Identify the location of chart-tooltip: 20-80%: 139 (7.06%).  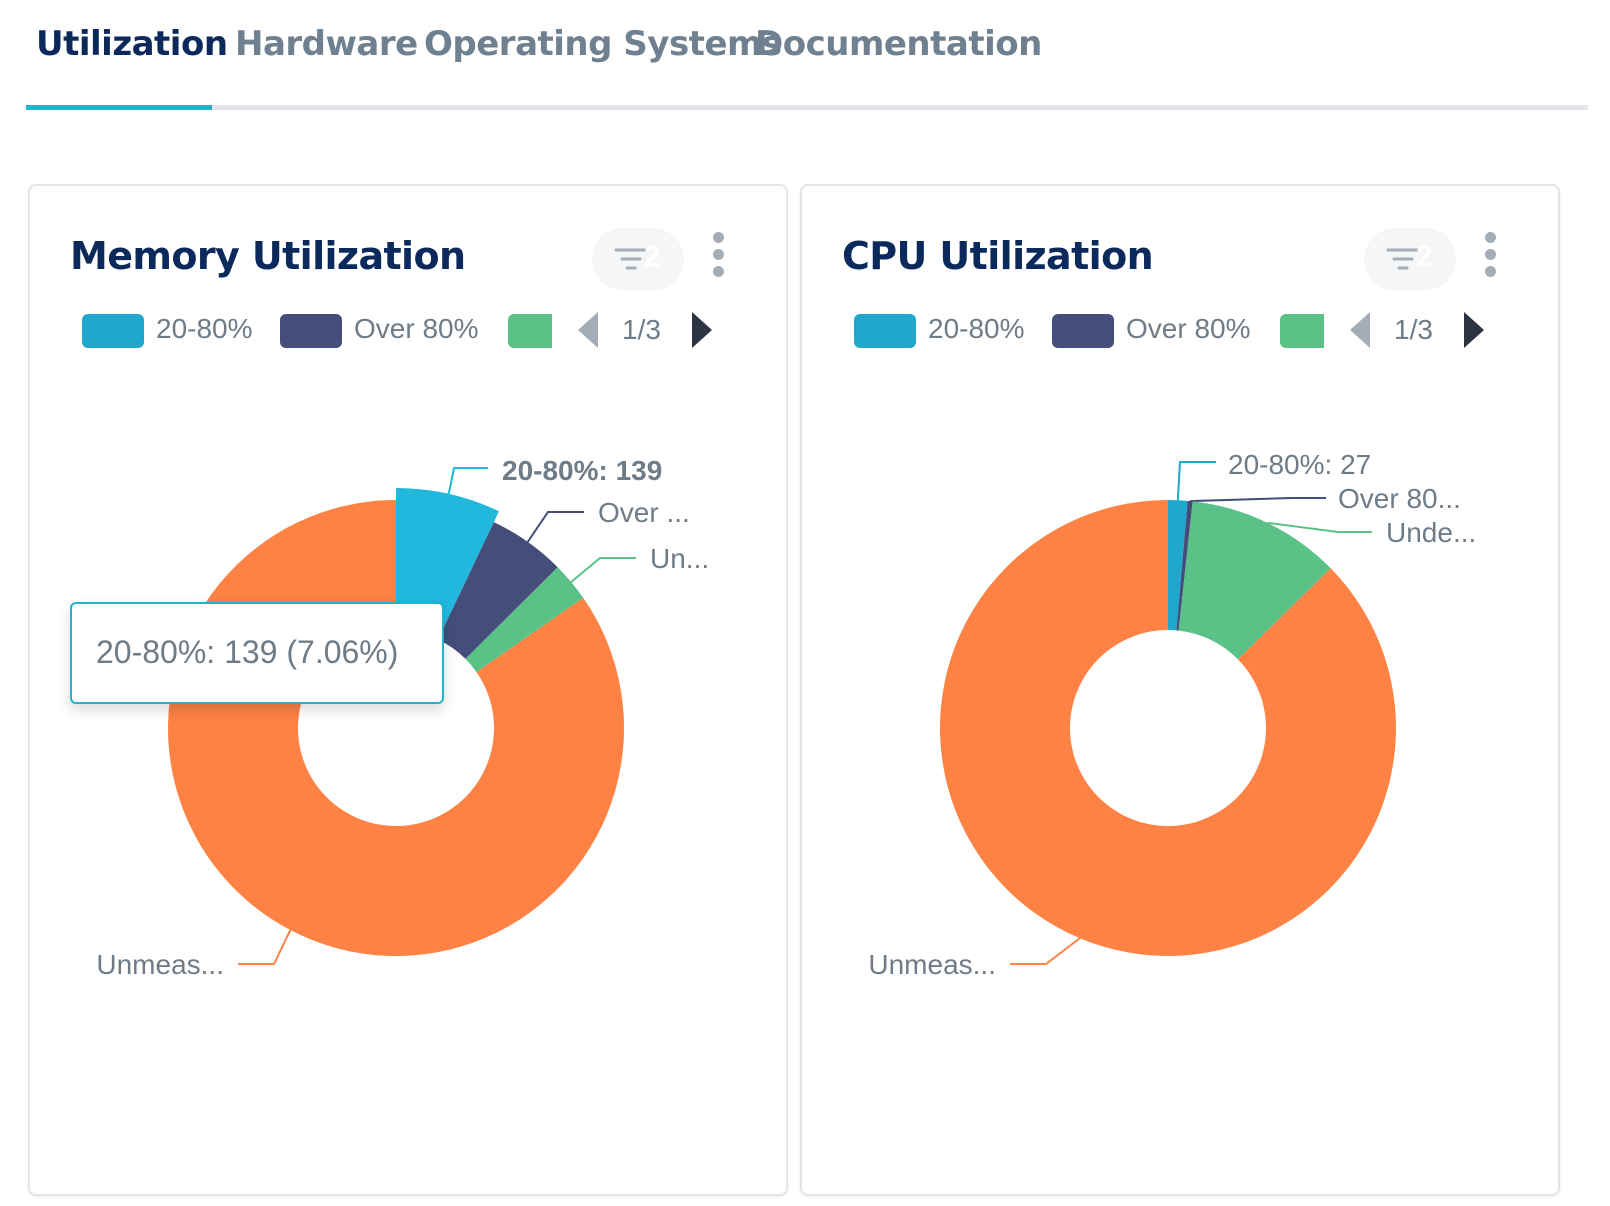
(257, 653).